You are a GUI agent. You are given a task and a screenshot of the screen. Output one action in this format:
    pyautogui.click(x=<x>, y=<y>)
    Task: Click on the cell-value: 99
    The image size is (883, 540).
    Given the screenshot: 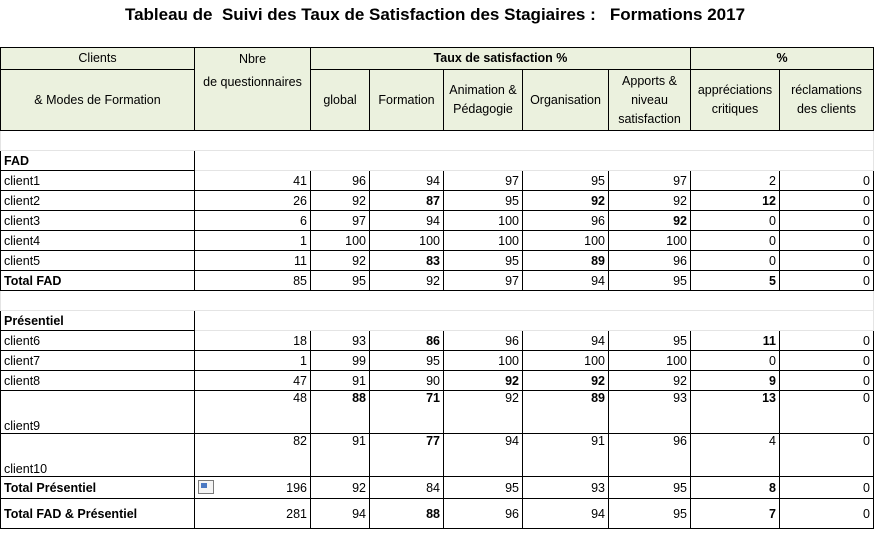 What is the action you would take?
    pyautogui.click(x=340, y=360)
    